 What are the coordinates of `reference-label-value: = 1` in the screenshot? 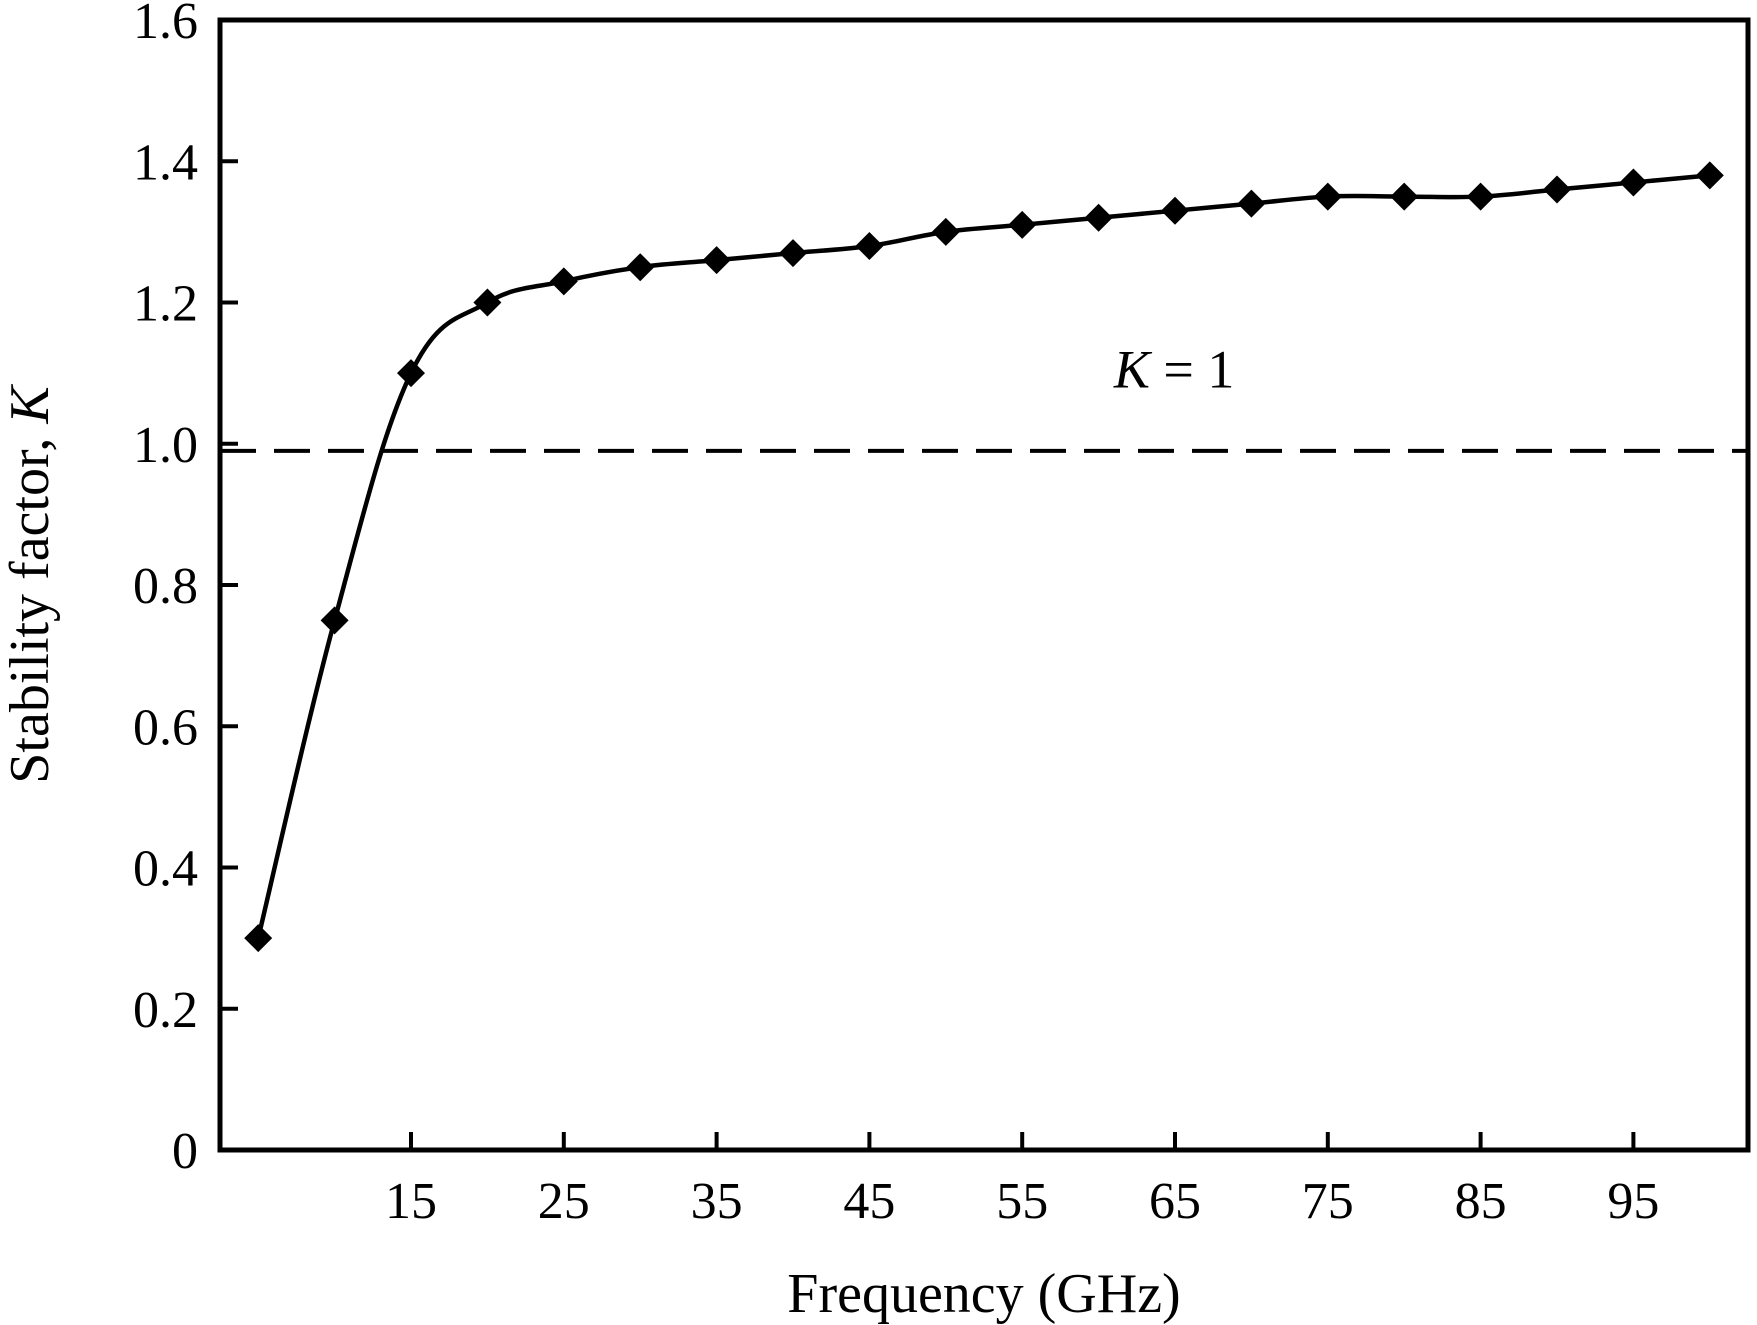 It's located at (1192, 369).